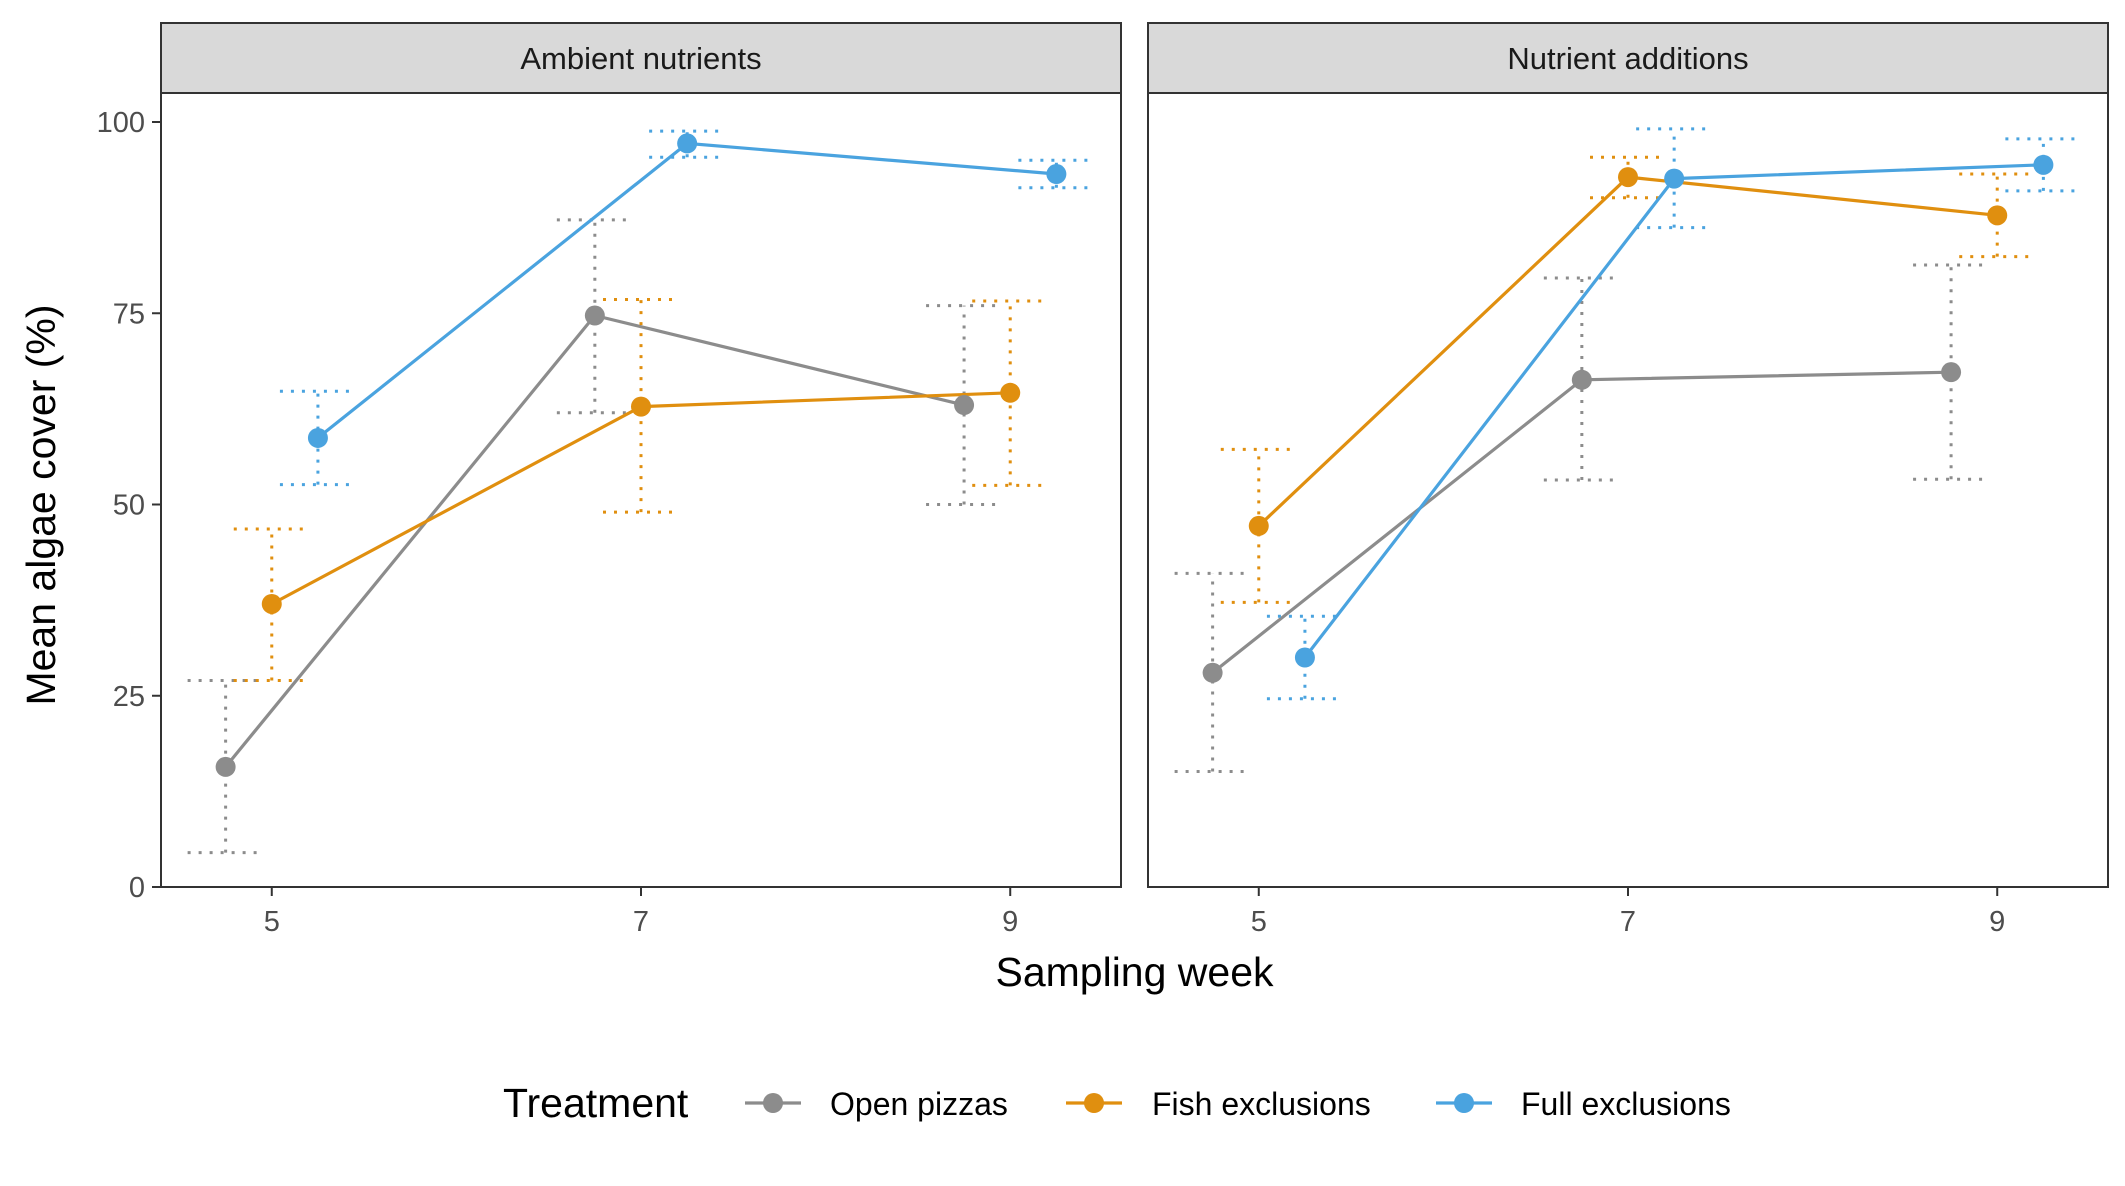 Image resolution: width=2125 pixels, height=1186 pixels. I want to click on y-tick-label: 50, so click(129, 506).